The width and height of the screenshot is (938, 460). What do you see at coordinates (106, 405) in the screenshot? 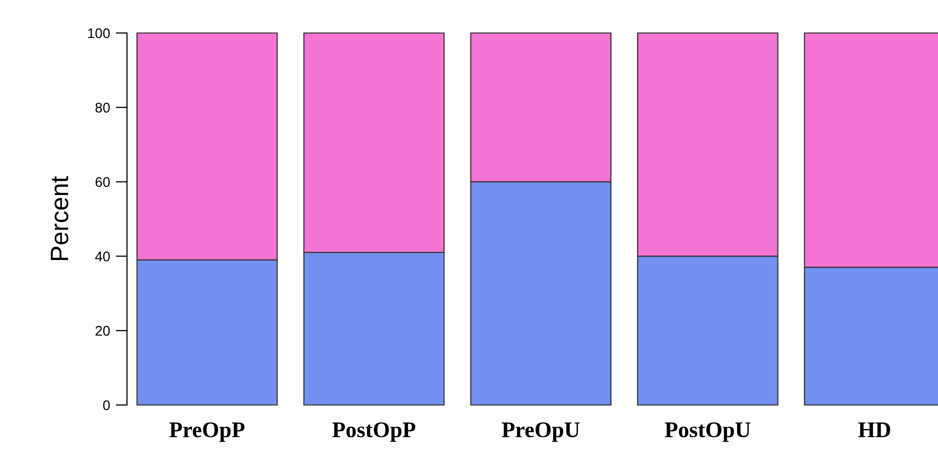
I see `y-tick-label: 0` at bounding box center [106, 405].